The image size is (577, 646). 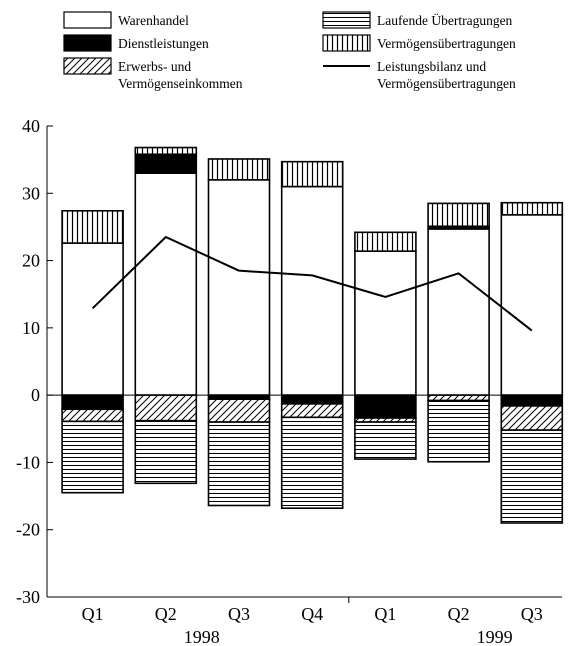 What do you see at coordinates (31, 193) in the screenshot?
I see `y-tick-label: 30` at bounding box center [31, 193].